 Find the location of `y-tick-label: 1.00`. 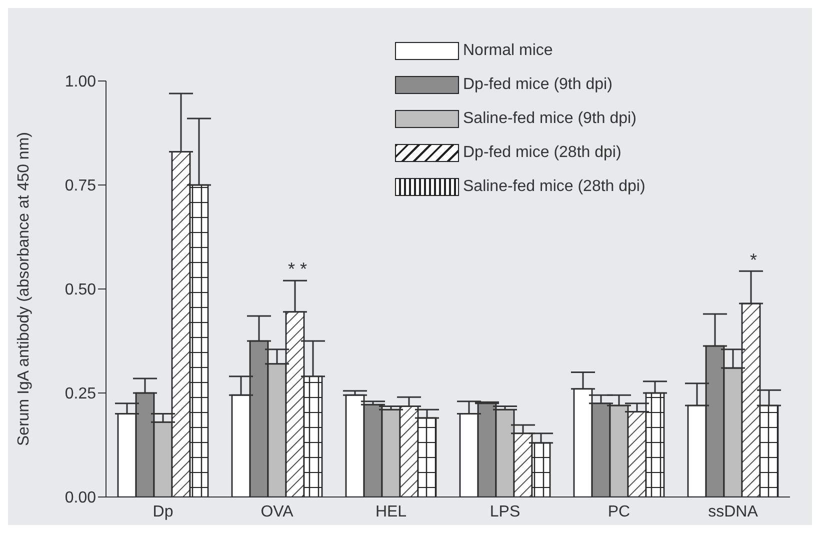

y-tick-label: 1.00 is located at coordinates (80, 82).